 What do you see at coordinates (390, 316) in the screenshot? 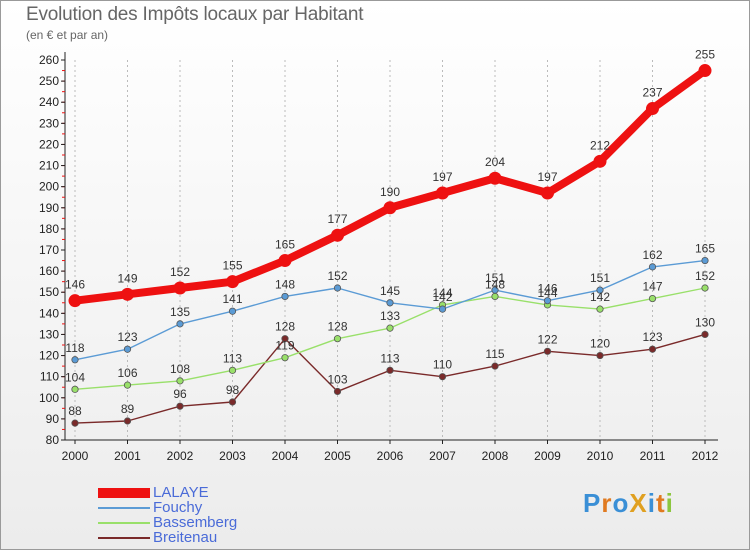
I see `data-label: 133` at bounding box center [390, 316].